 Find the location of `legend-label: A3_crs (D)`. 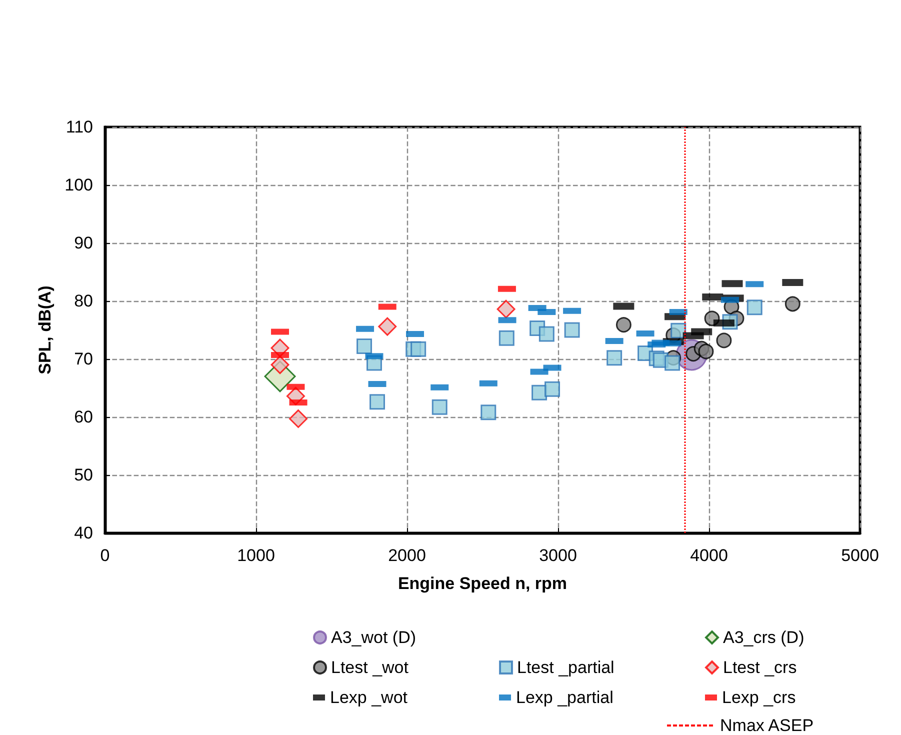

legend-label: A3_crs (D) is located at coordinates (763, 637).